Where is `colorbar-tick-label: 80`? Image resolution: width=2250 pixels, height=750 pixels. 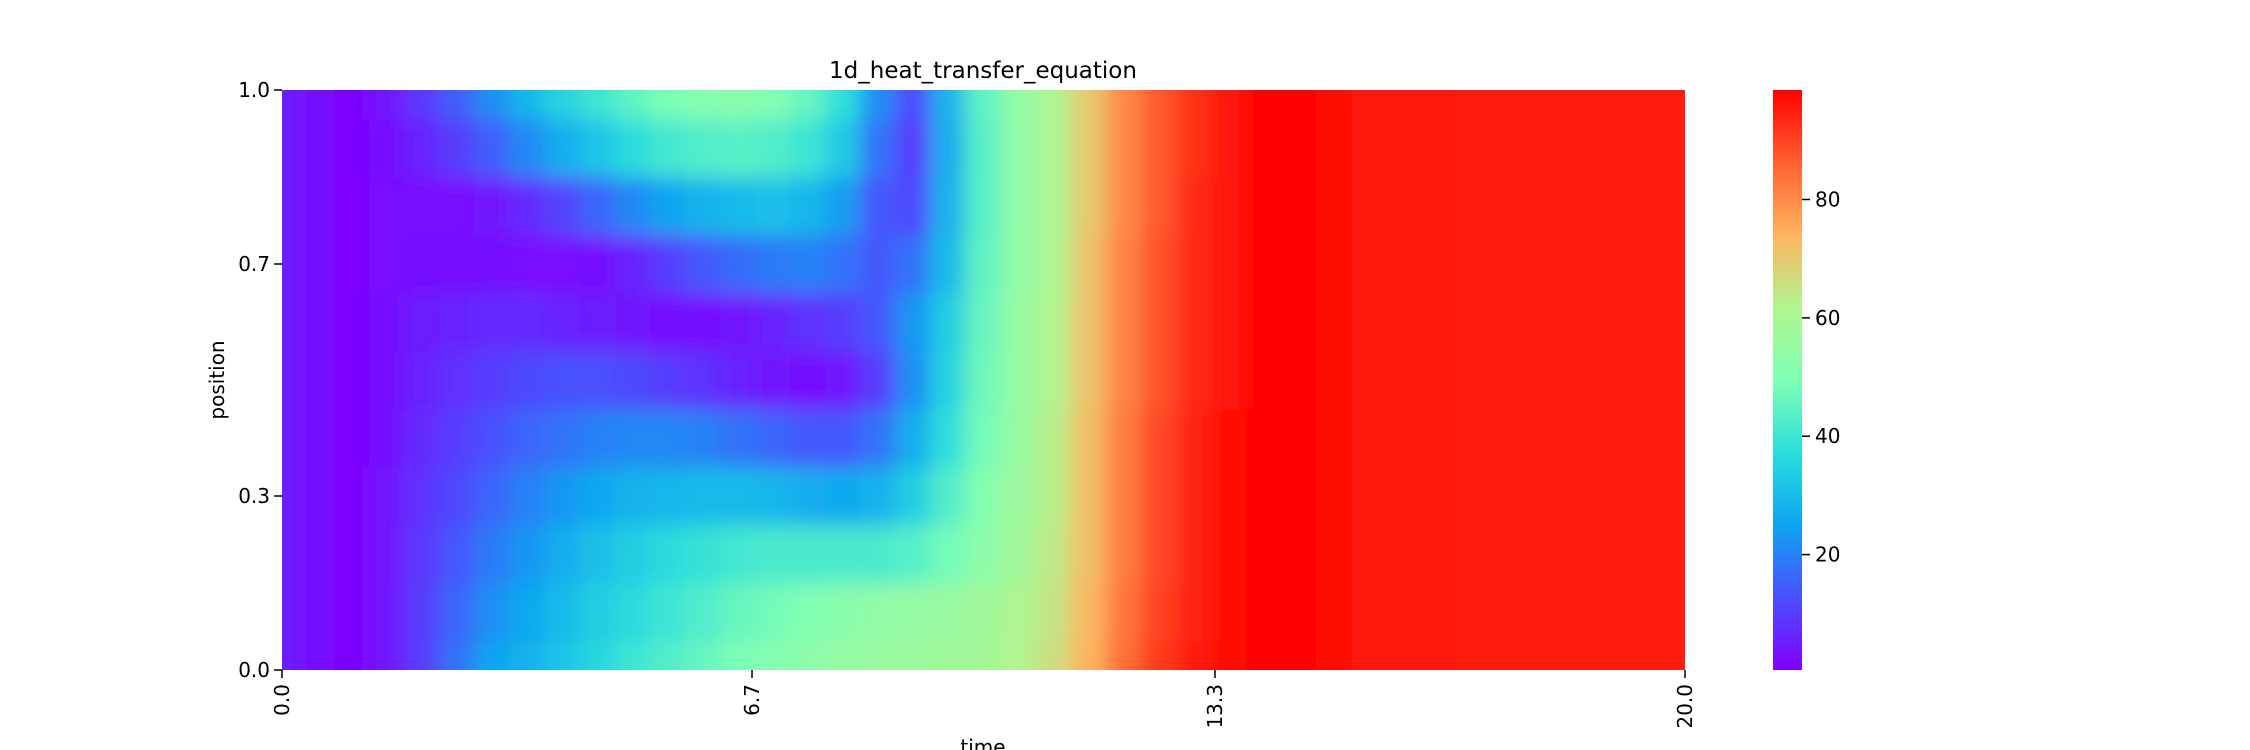
colorbar-tick-label: 80 is located at coordinates (1827, 199).